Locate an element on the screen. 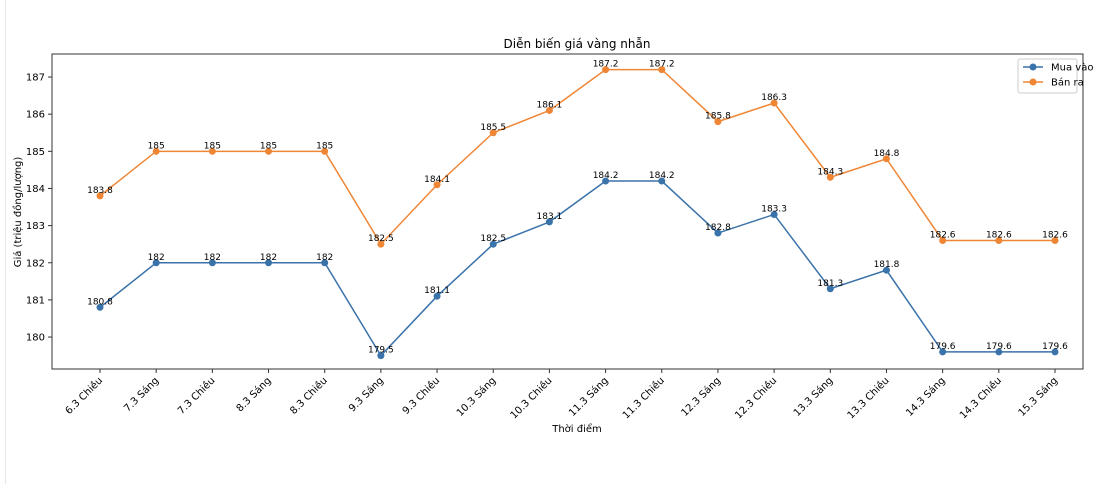 The image size is (1112, 484). data-label: 186.1 is located at coordinates (550, 105).